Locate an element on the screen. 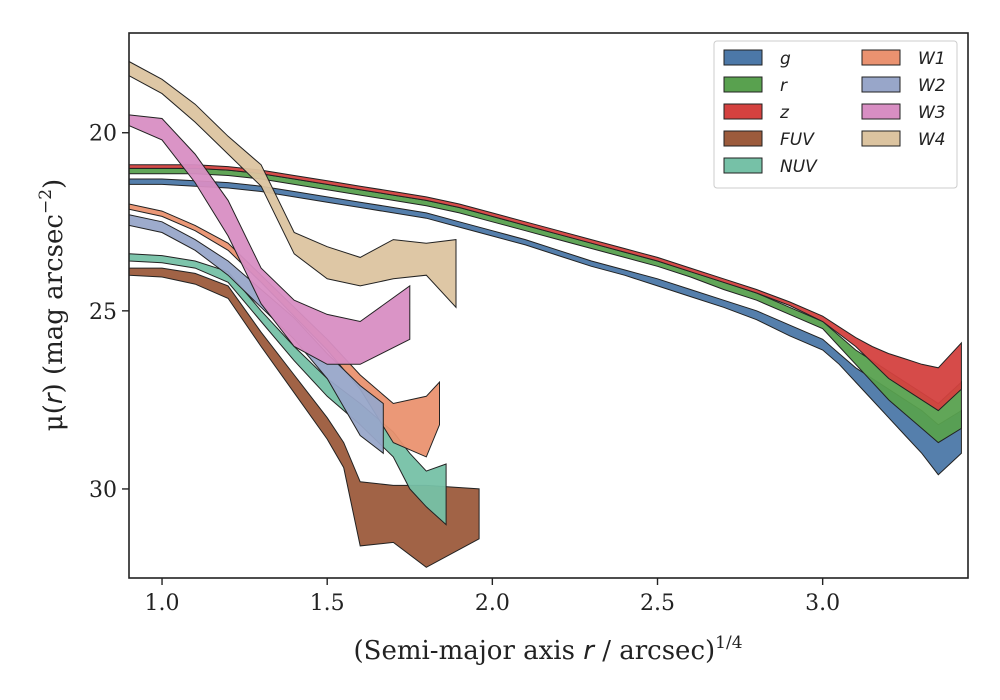  legend-label-w1: W1 is located at coordinates (932, 59).